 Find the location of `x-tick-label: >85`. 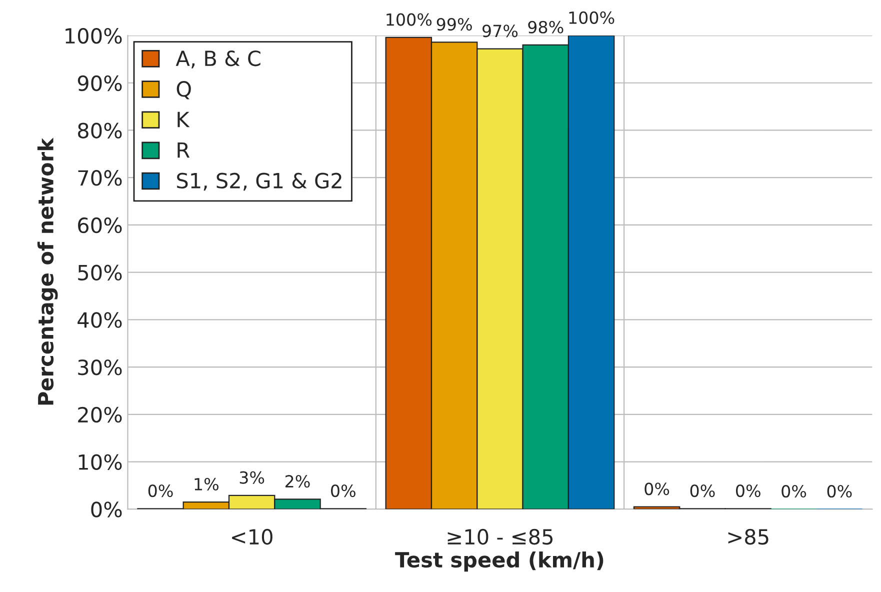

x-tick-label: >85 is located at coordinates (748, 536).